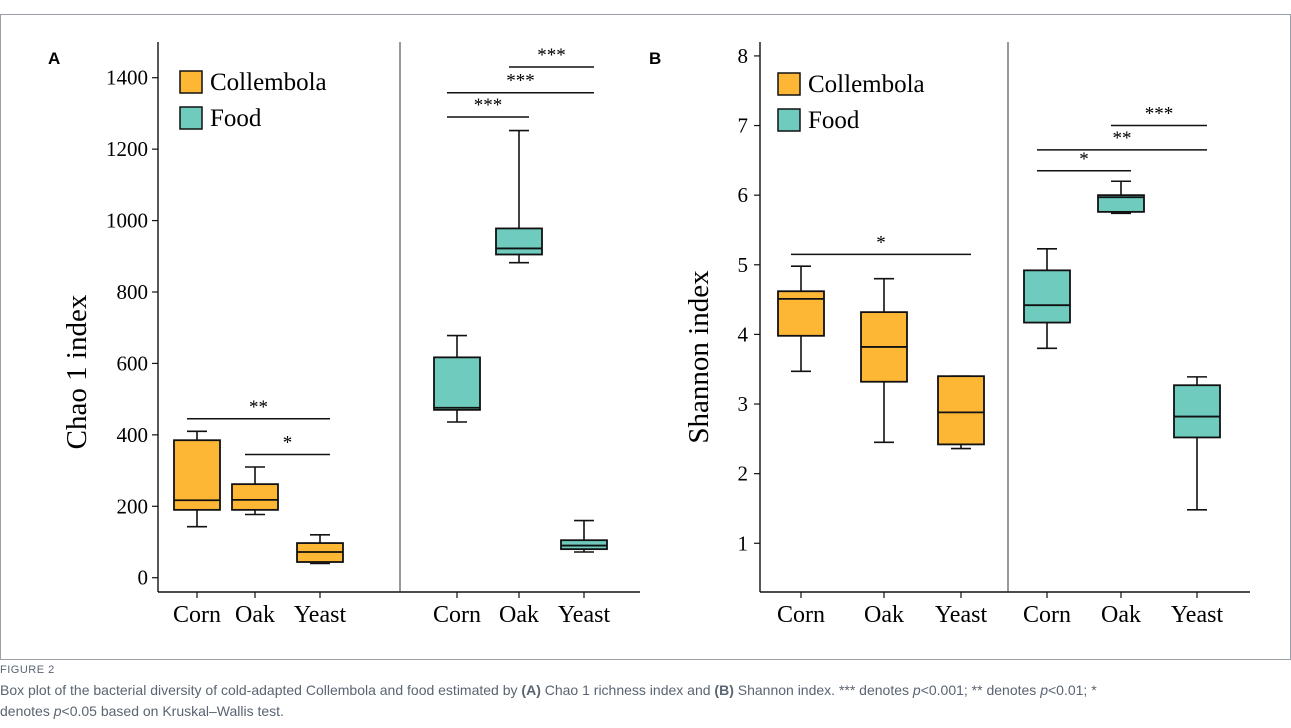 The height and width of the screenshot is (728, 1291). I want to click on y-tick-label: 0, so click(143, 578).